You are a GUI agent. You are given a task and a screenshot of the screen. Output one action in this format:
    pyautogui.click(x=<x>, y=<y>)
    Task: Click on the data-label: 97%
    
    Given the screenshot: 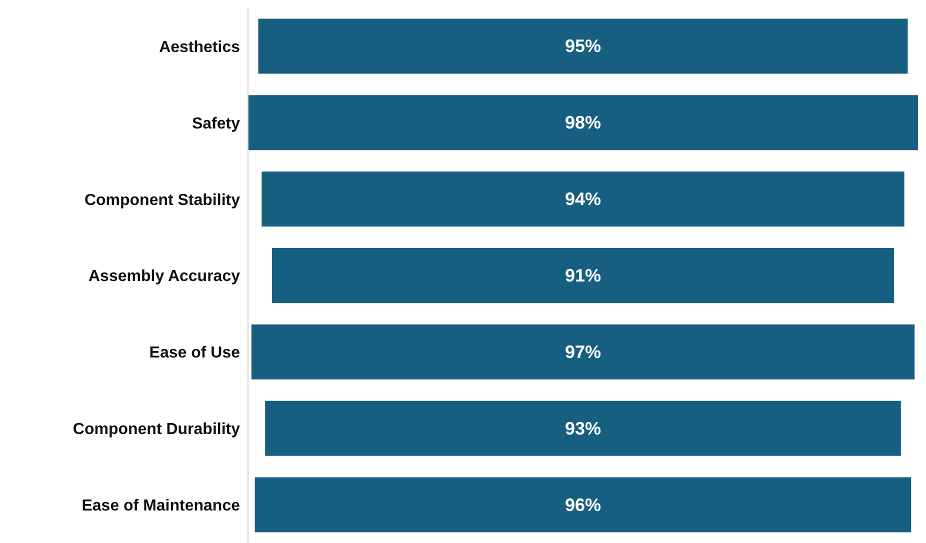 What is the action you would take?
    pyautogui.click(x=583, y=352)
    